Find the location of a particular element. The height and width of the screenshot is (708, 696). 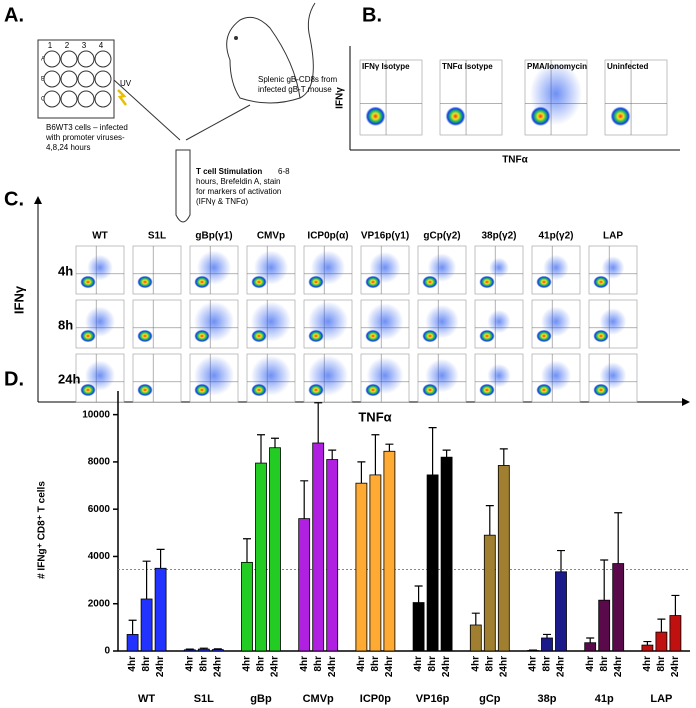

plate-row: A is located at coordinates (43, 60).